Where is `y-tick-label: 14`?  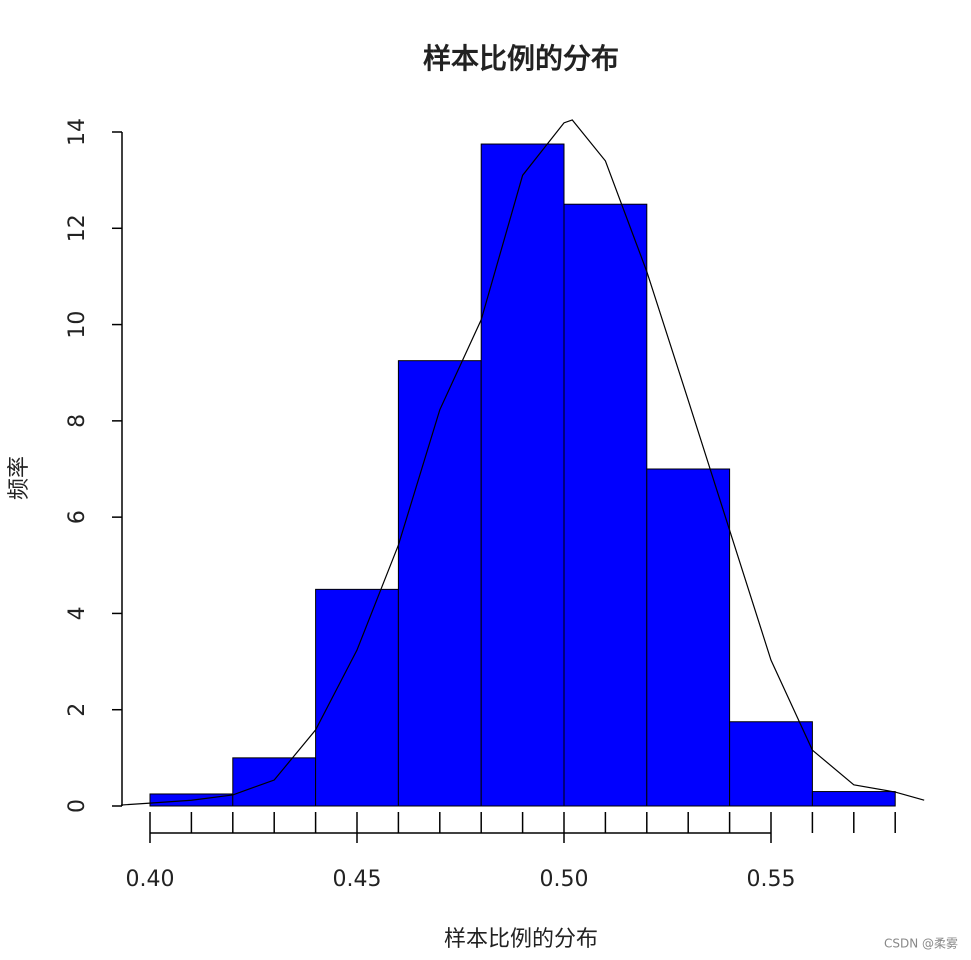 y-tick-label: 14 is located at coordinates (77, 132).